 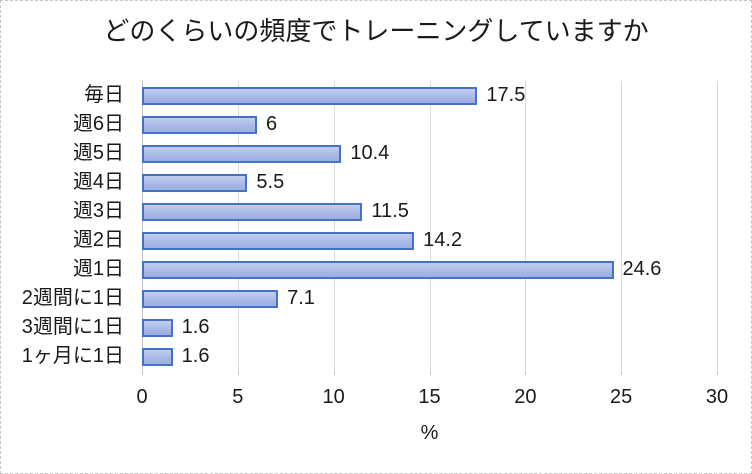 I want to click on category-label: 週3日, so click(x=98, y=211).